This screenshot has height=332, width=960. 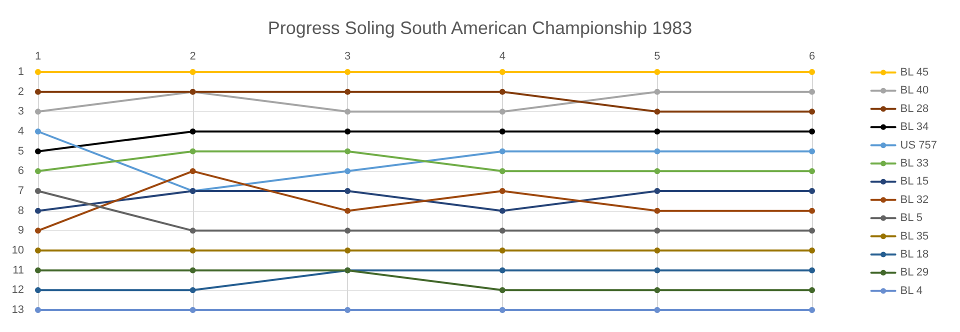 What do you see at coordinates (657, 56) in the screenshot?
I see `x-tick-label: 5` at bounding box center [657, 56].